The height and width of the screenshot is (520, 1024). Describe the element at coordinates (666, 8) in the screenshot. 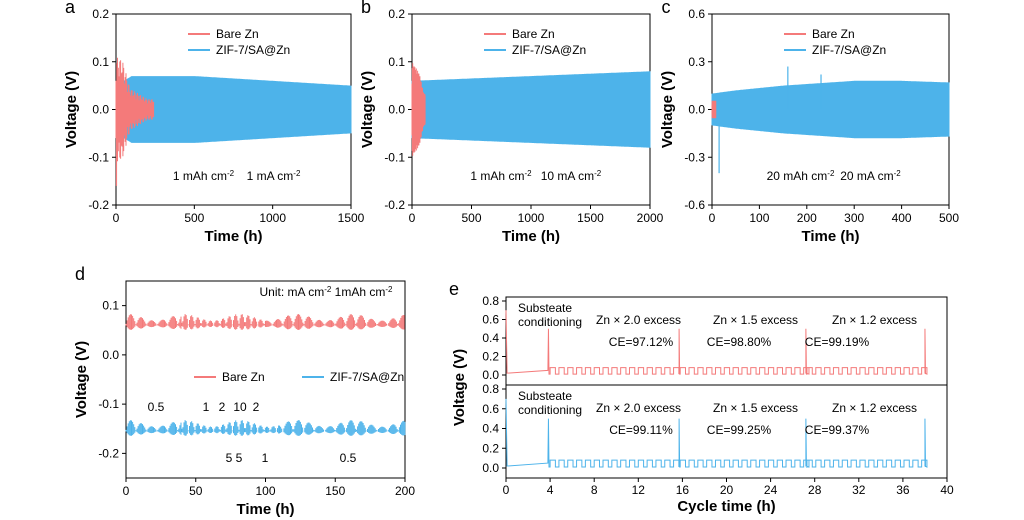

I see `panel-letter: c` at that location.